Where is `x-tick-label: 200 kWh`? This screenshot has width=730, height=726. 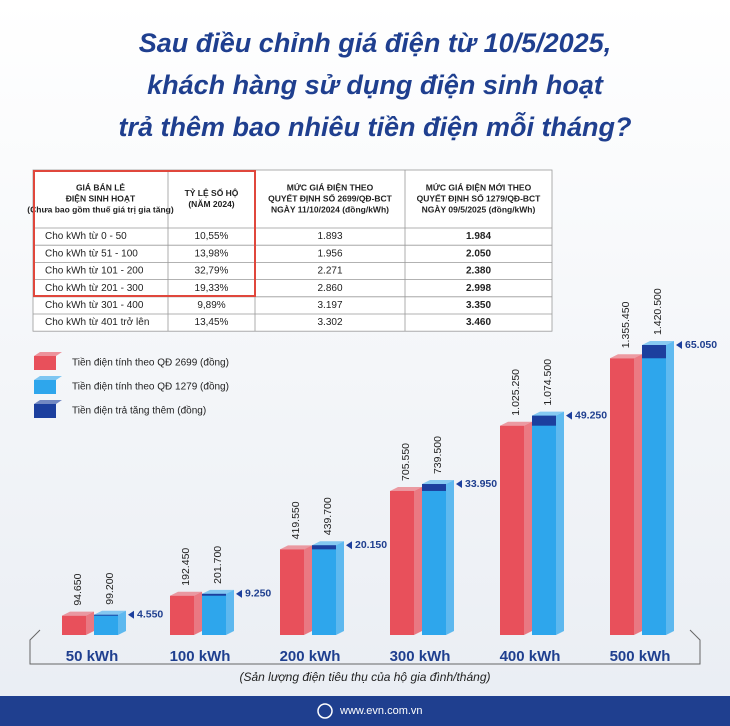
x-tick-label: 200 kWh is located at coordinates (310, 656).